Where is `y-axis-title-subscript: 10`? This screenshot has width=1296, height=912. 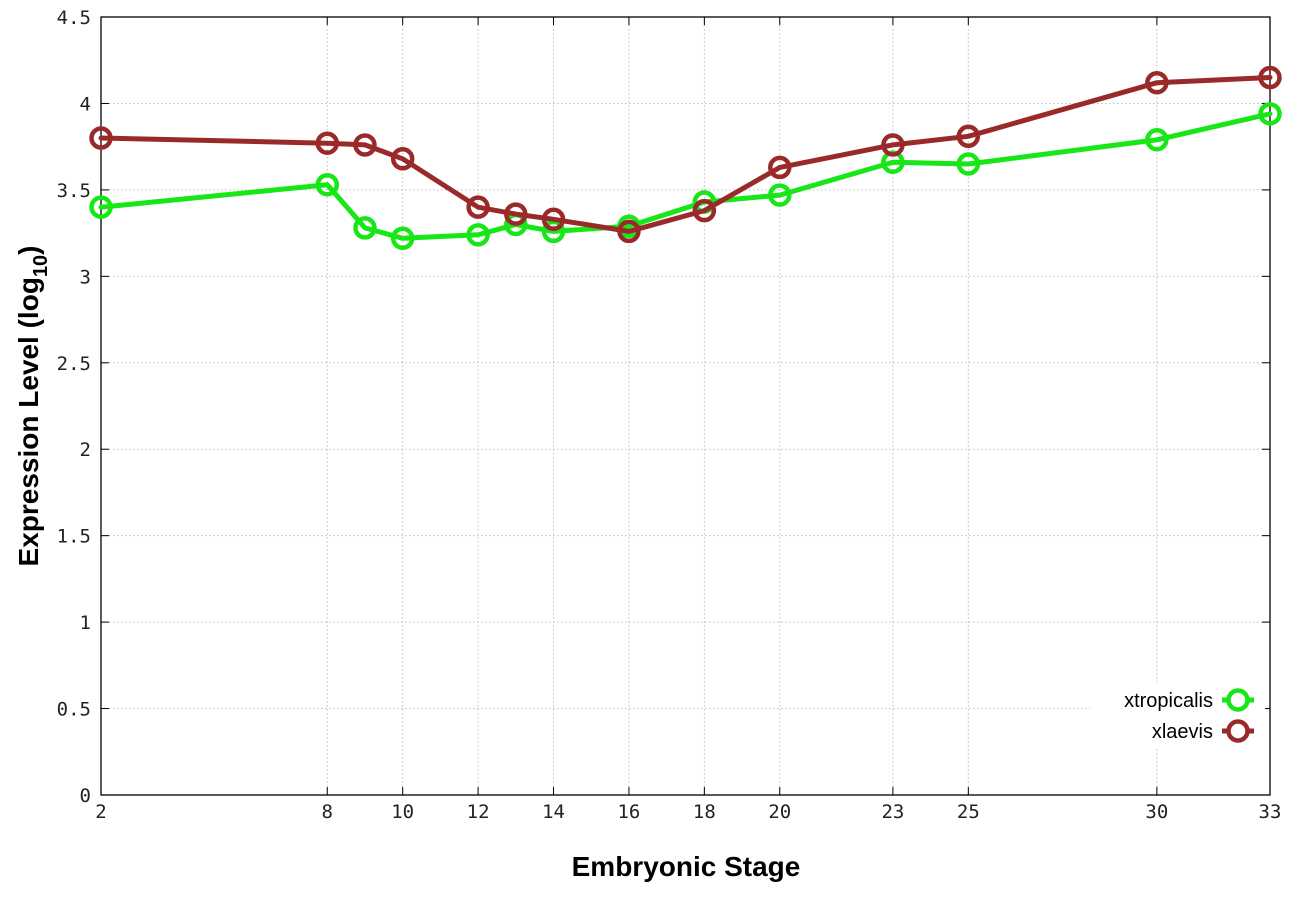
y-axis-title-subscript: 10 is located at coordinates (41, 266).